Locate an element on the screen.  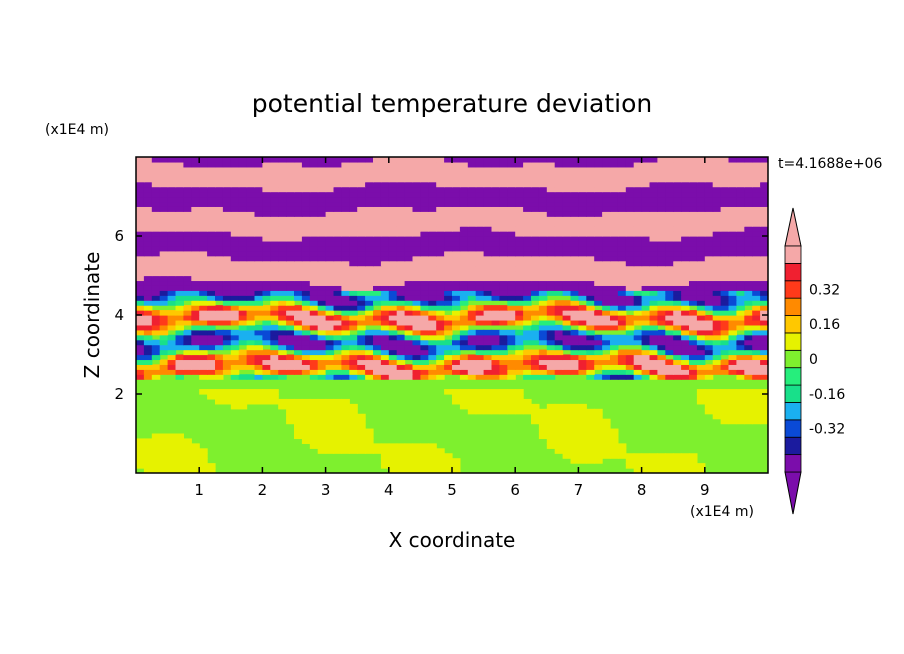
x-tick-label: 7 is located at coordinates (579, 490).